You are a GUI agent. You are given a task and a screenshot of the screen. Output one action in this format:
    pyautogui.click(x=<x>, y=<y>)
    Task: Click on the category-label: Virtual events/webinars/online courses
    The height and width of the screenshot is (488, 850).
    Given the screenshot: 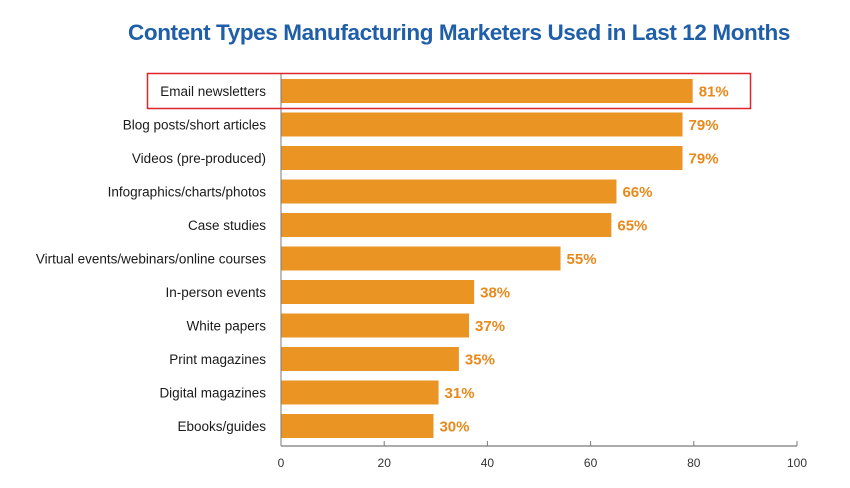 What is the action you would take?
    pyautogui.click(x=151, y=259)
    